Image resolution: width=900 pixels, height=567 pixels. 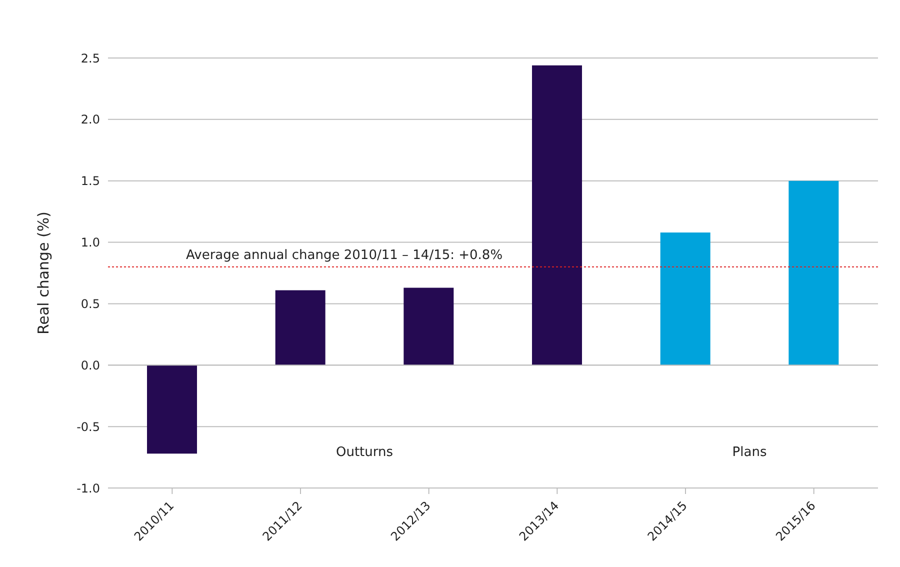 I want to click on y-tick-label: 0.5, so click(x=90, y=303).